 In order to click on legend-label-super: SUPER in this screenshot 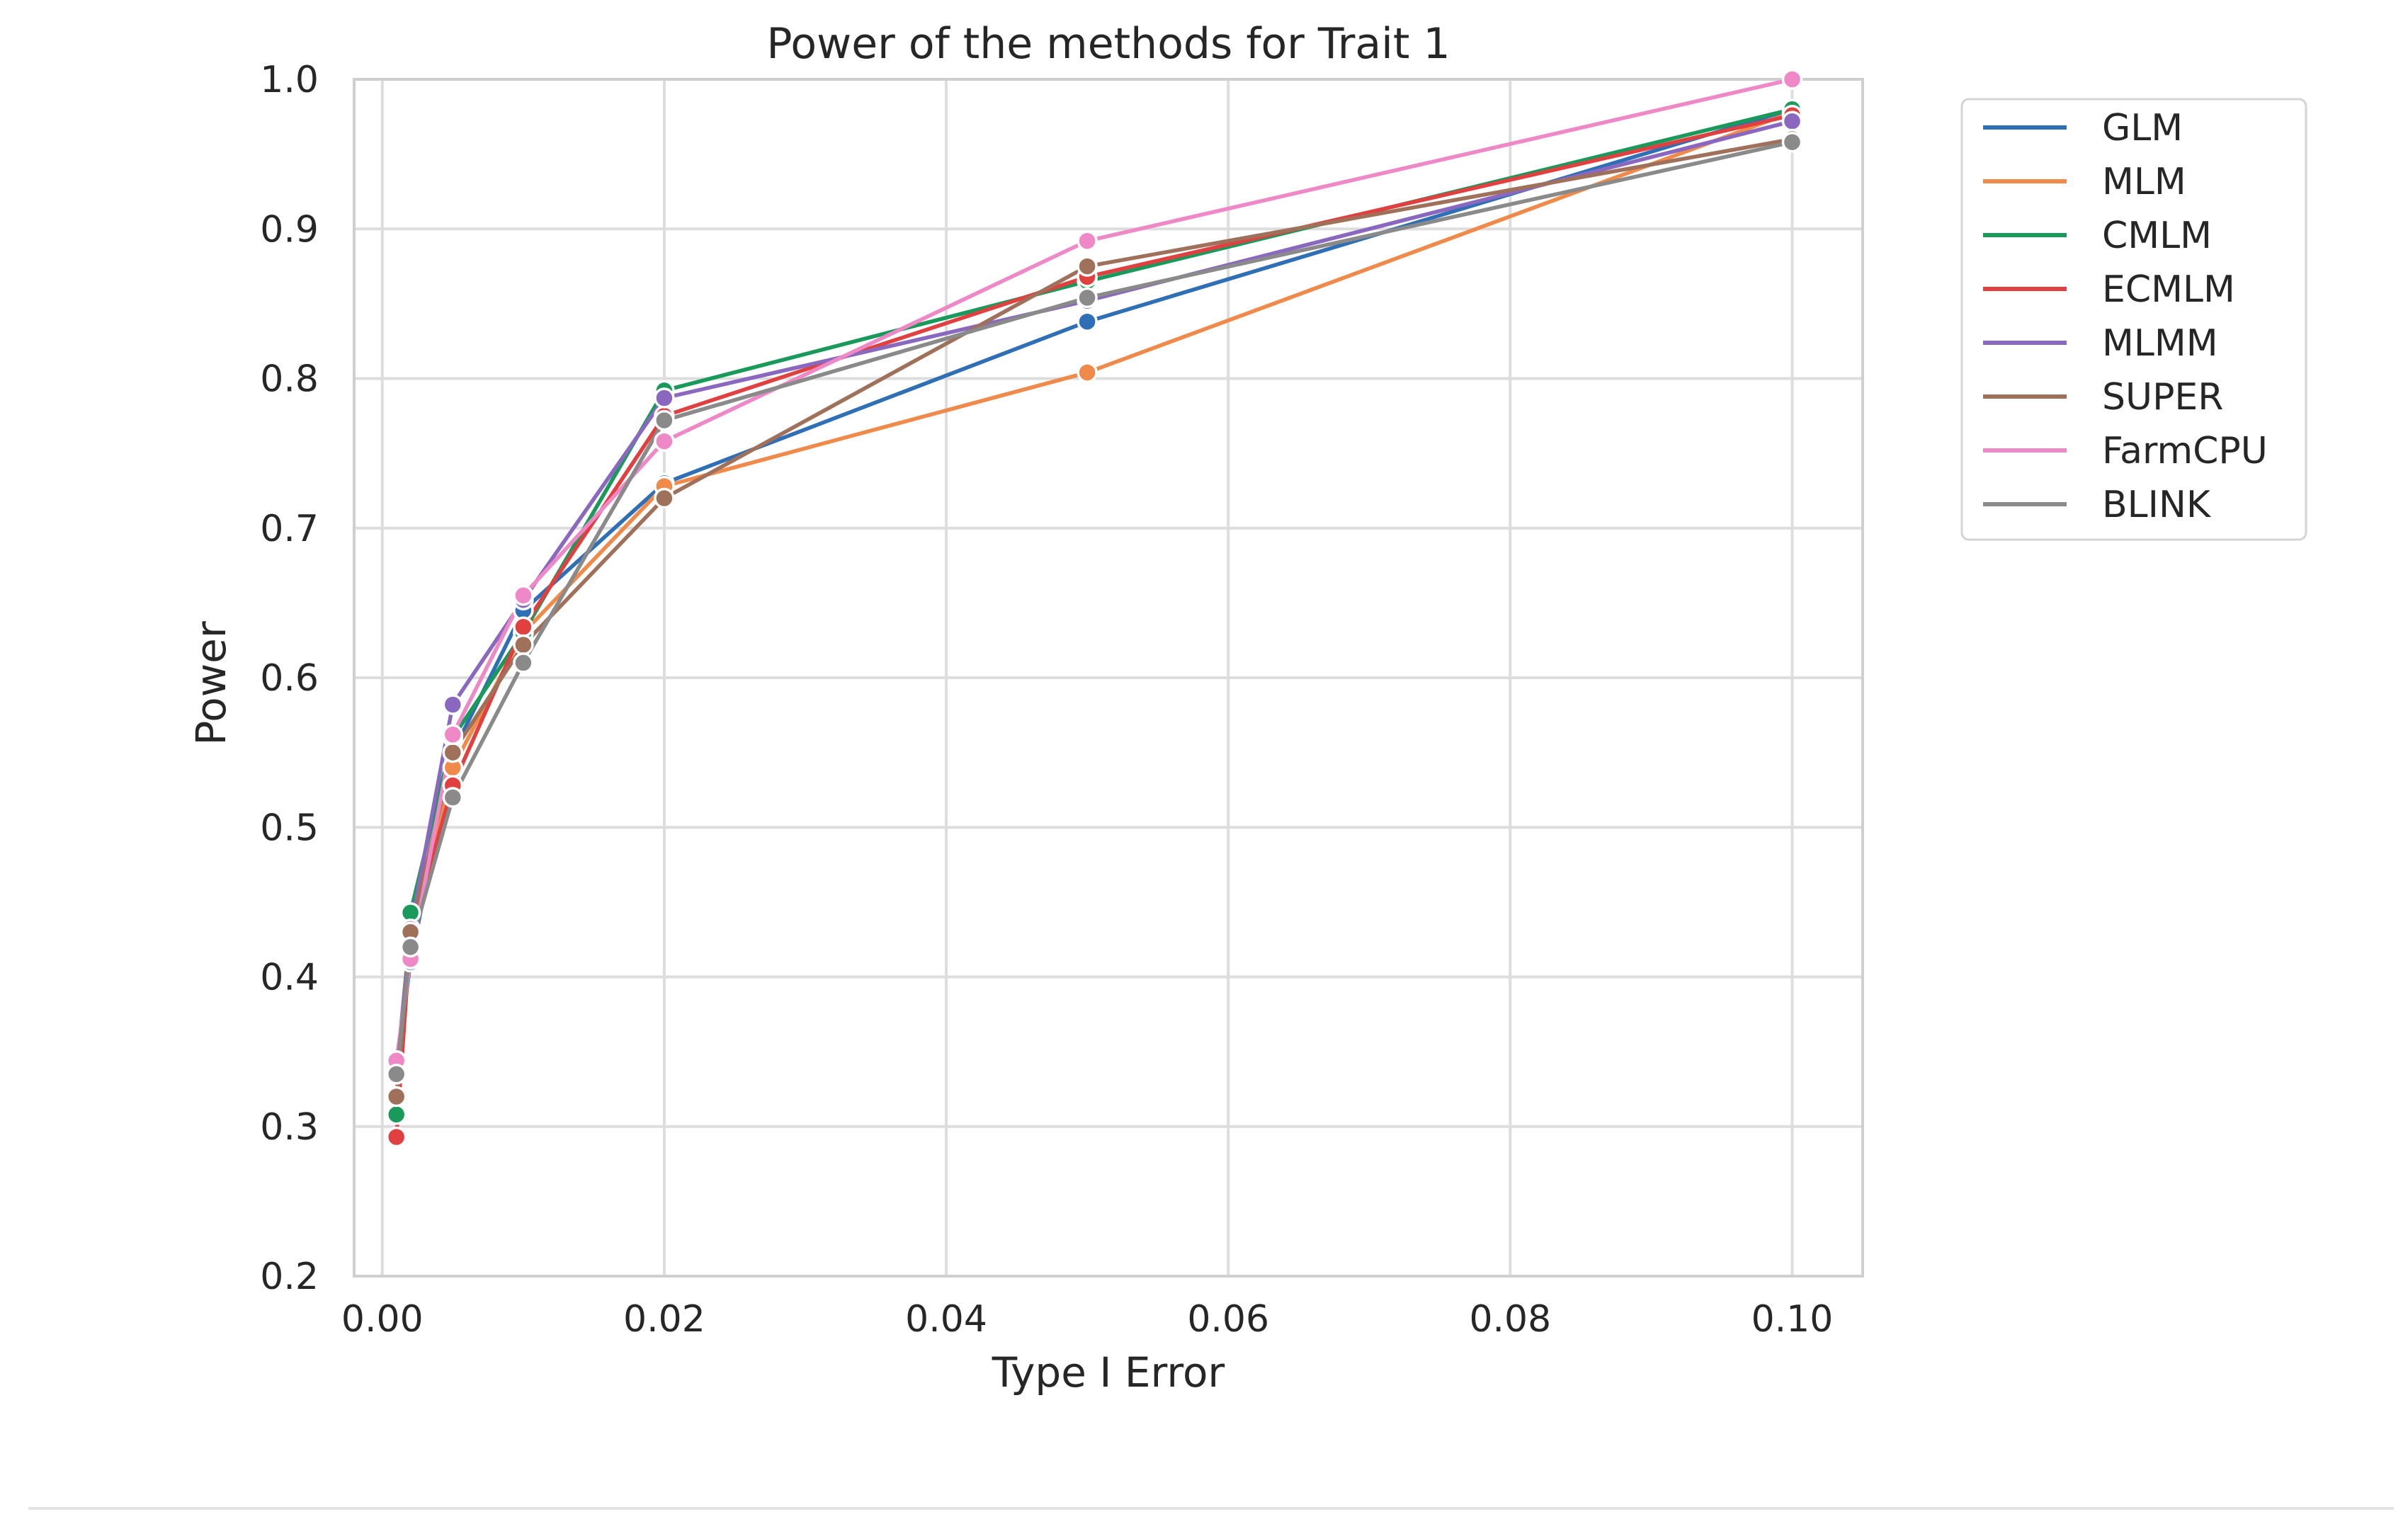, I will do `click(2163, 398)`.